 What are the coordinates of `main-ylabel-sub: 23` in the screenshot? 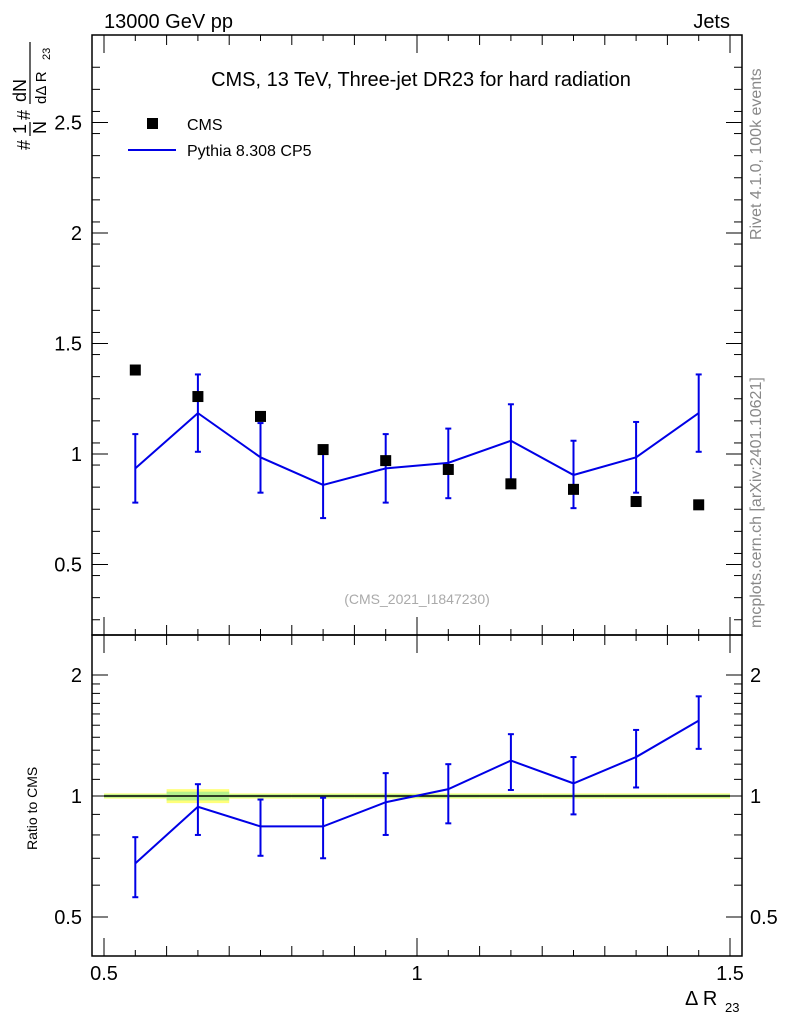 It's located at (47, 54).